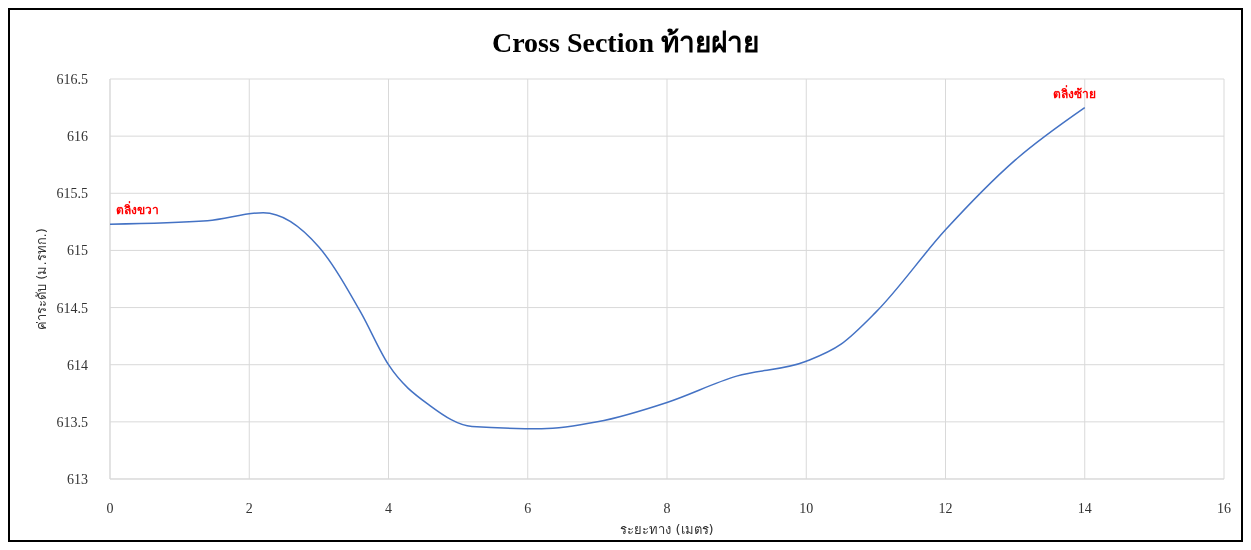 This screenshot has height=550, width=1251. Describe the element at coordinates (1084, 508) in the screenshot. I see `x-tick-label: 14` at that location.